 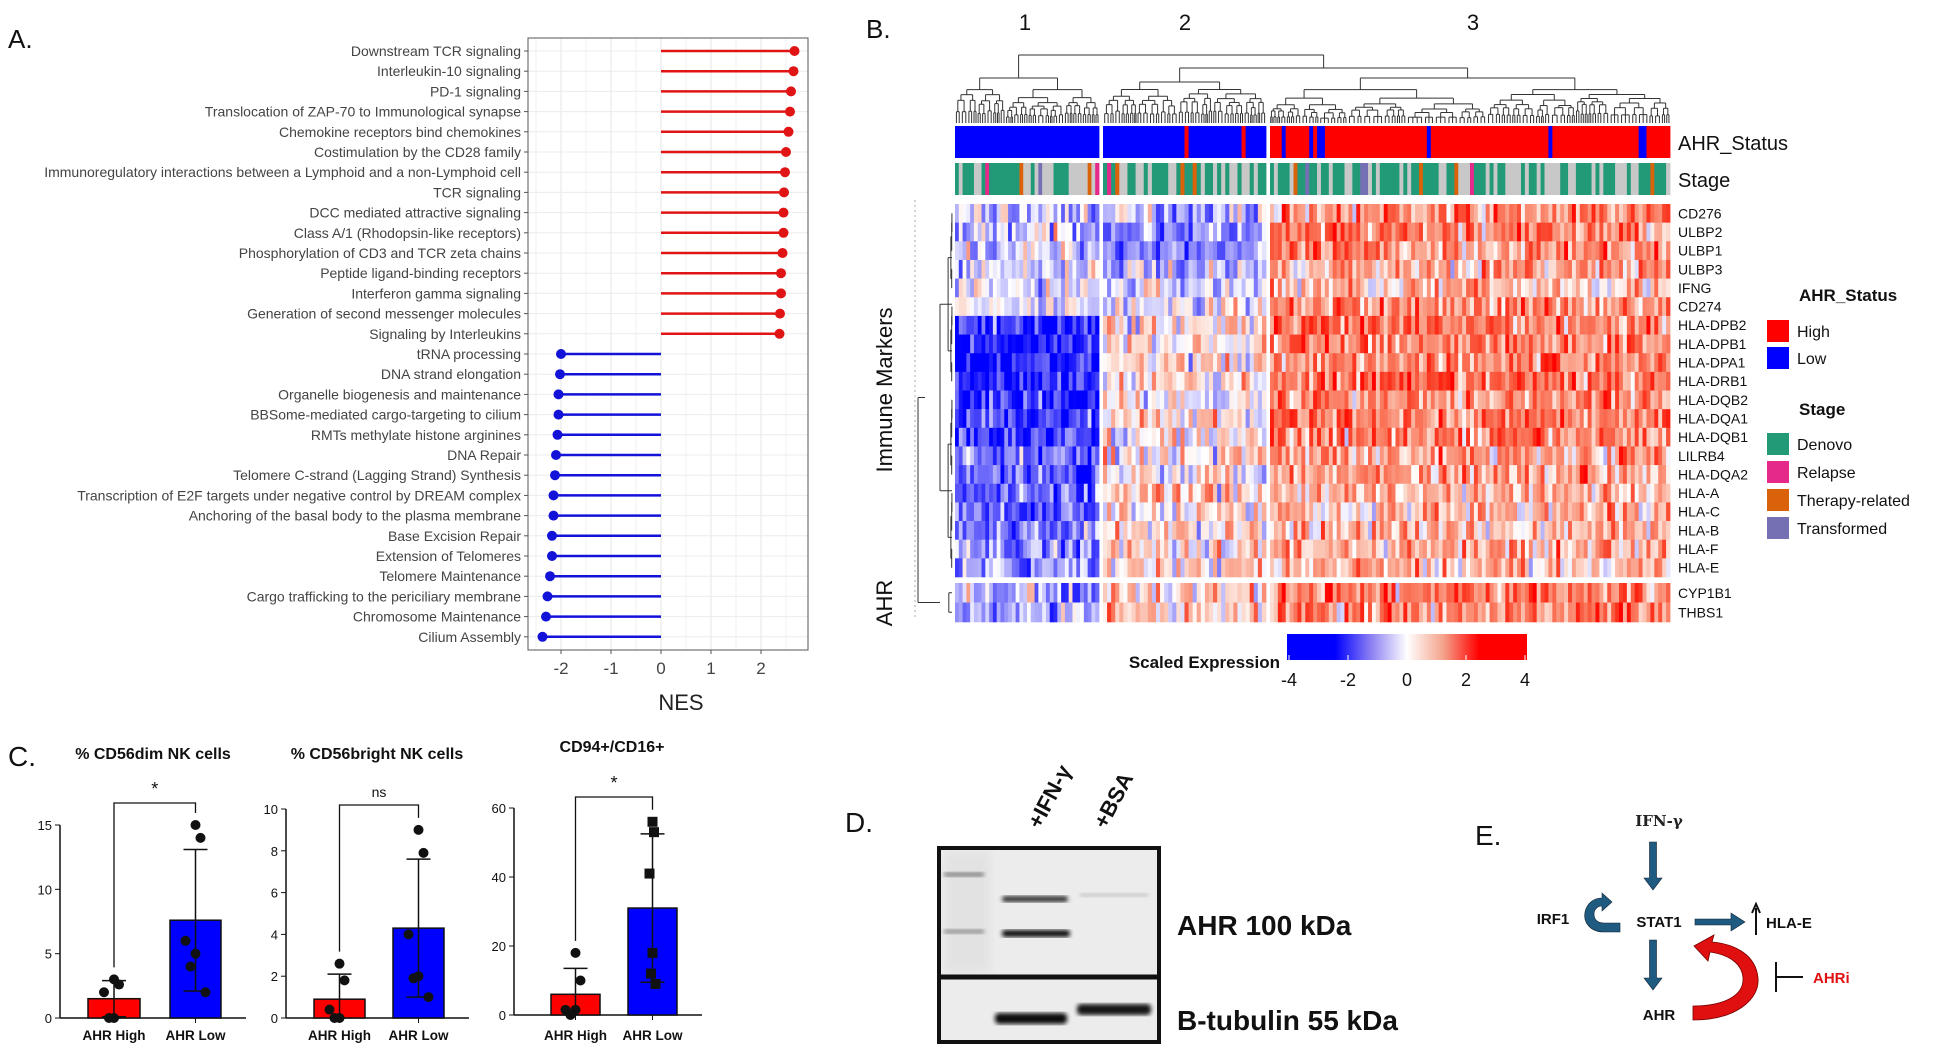 What do you see at coordinates (1733, 144) in the screenshot?
I see `track-label-ahr-status: AHR_Status` at bounding box center [1733, 144].